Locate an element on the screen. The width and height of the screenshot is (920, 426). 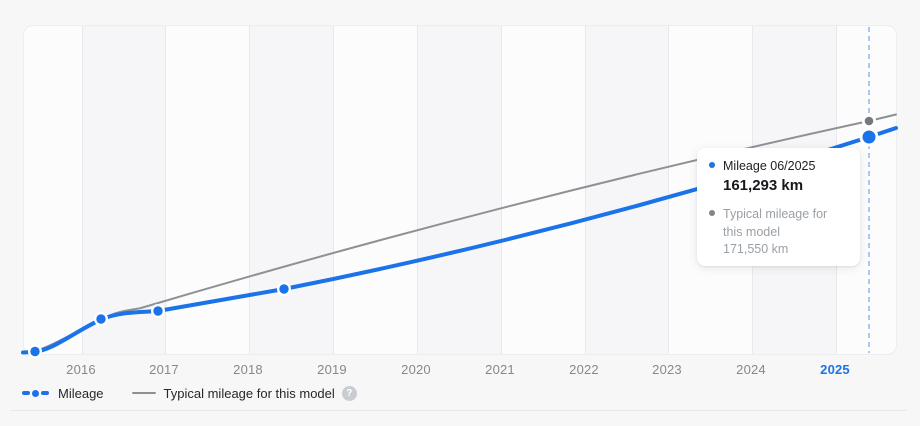
x-tick-2018: 2018 is located at coordinates (248, 369).